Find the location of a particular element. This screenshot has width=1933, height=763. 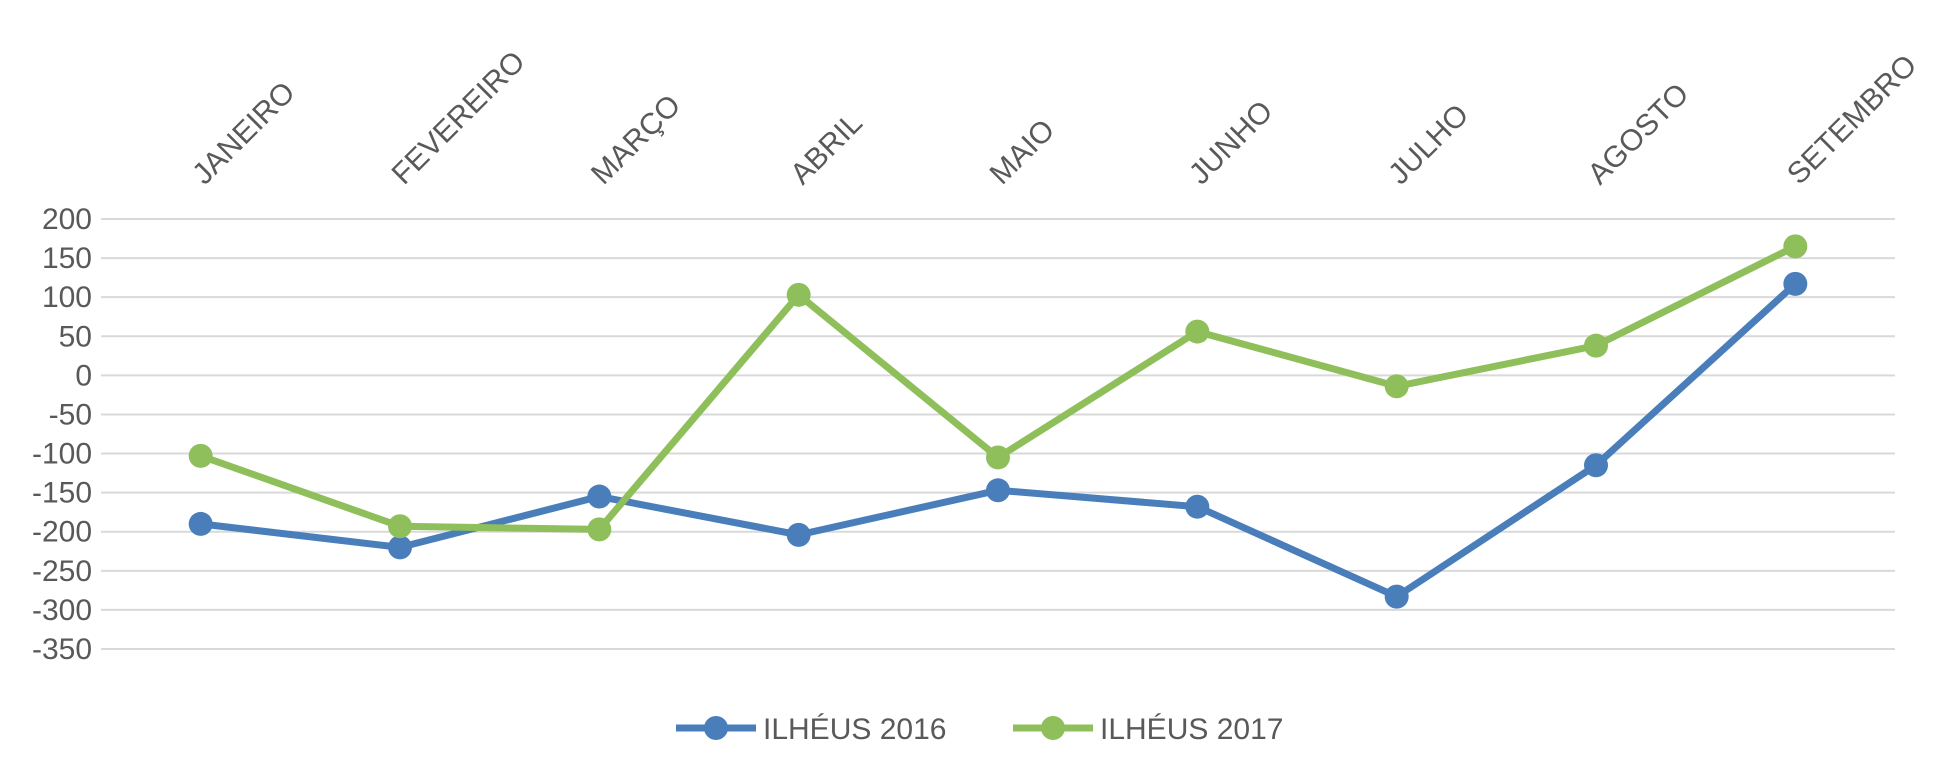

legend-item: ILHÉUS 2017 is located at coordinates (1148, 729).